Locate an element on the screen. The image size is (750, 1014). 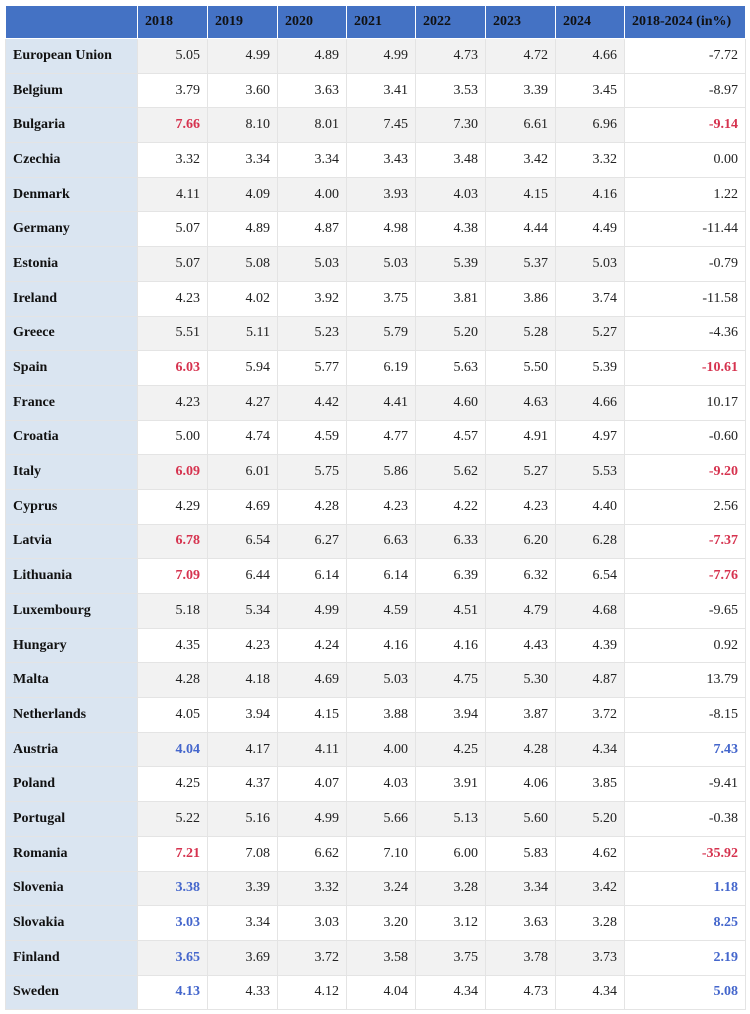
value-cell: 5.77 is located at coordinates (312, 368).